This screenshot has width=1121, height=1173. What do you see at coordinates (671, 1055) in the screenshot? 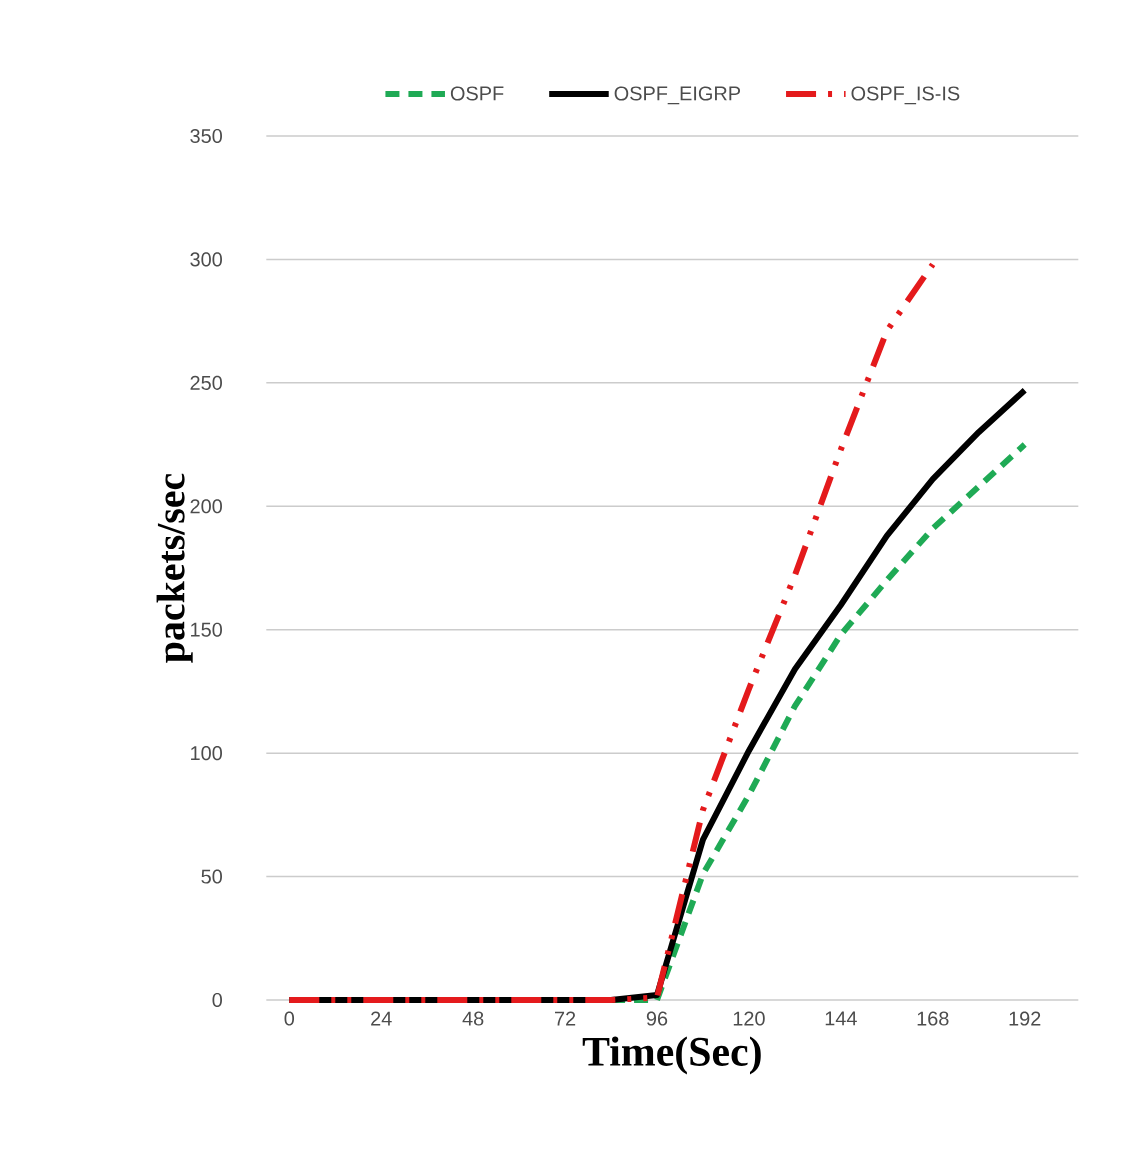
I see `x-axis-title: Time(Sec)` at bounding box center [671, 1055].